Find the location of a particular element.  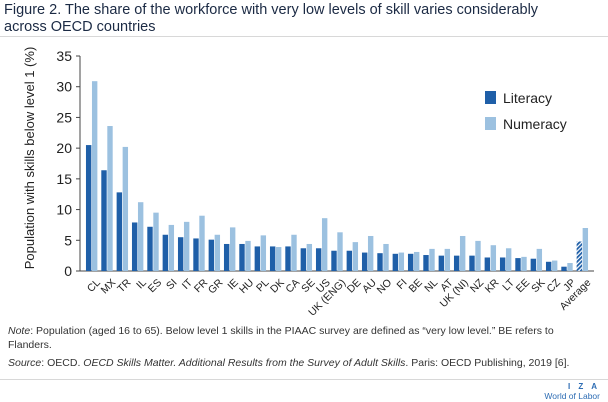

bar-numeracy-at is located at coordinates (447, 259).